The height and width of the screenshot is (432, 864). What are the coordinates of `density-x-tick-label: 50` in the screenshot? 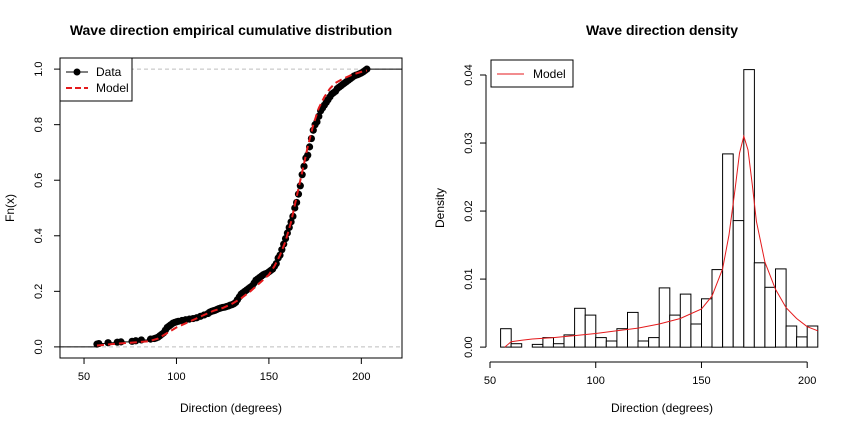 It's located at (490, 381).